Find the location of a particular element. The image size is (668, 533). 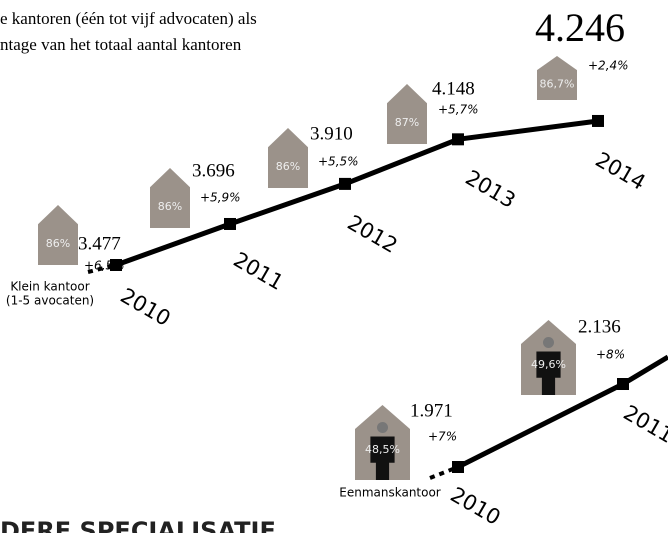

value-label: 4.246 is located at coordinates (580, 27).